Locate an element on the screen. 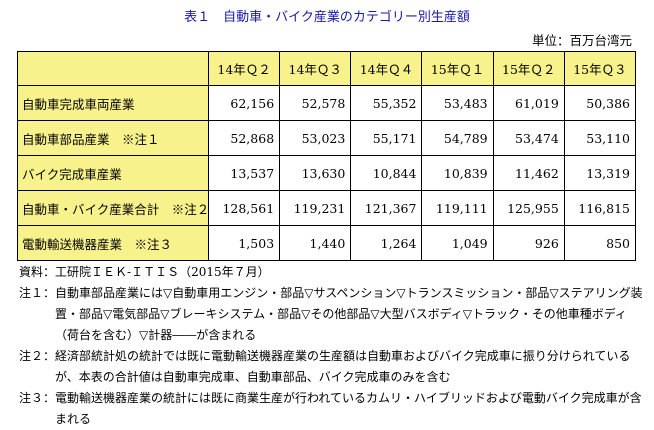 Image resolution: width=654 pixels, height=430 pixels. column-header: 15年Ｑ２ is located at coordinates (528, 68).